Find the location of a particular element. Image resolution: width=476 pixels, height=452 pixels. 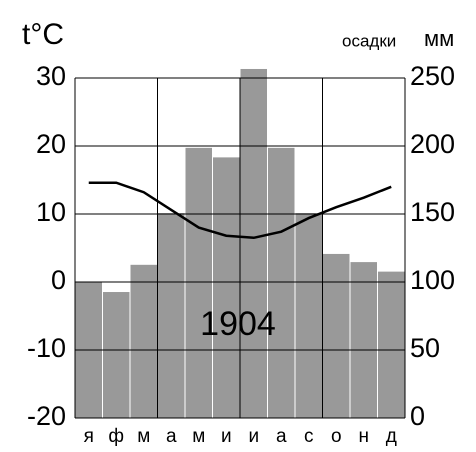

y-tick-label: 0 is located at coordinates (58, 280).